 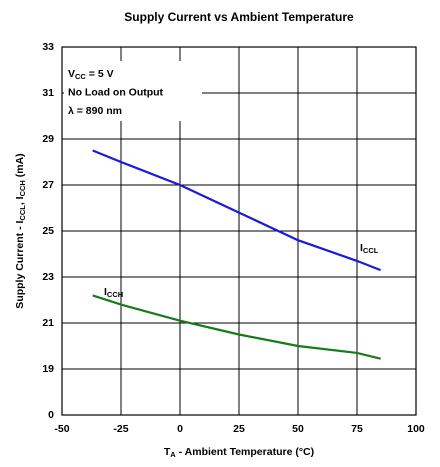 I want to click on annotation-part: λ = 890 nm, so click(x=95, y=111).